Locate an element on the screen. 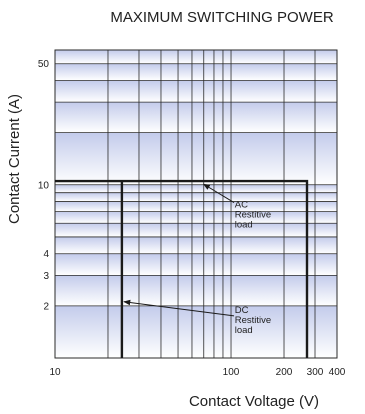 This screenshot has height=414, width=365. x-tick-label: 100 is located at coordinates (231, 372).